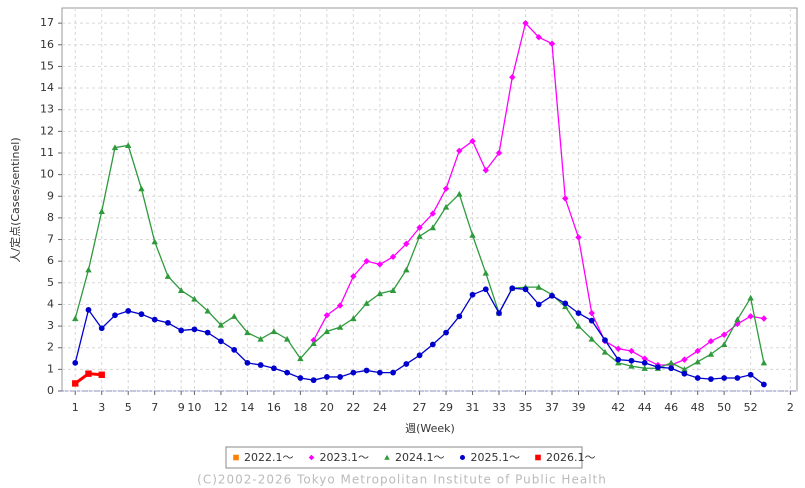 The width and height of the screenshot is (805, 488). Describe the element at coordinates (47, 152) in the screenshot. I see `y-tick-label: 11` at that location.